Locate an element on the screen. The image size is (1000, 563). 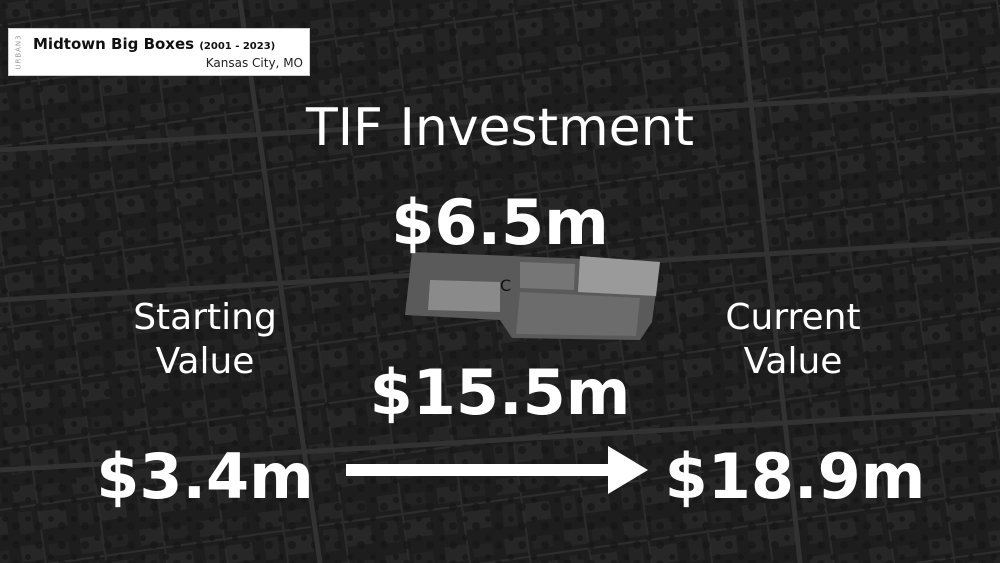
right-arrow-icon is located at coordinates (497, 470).